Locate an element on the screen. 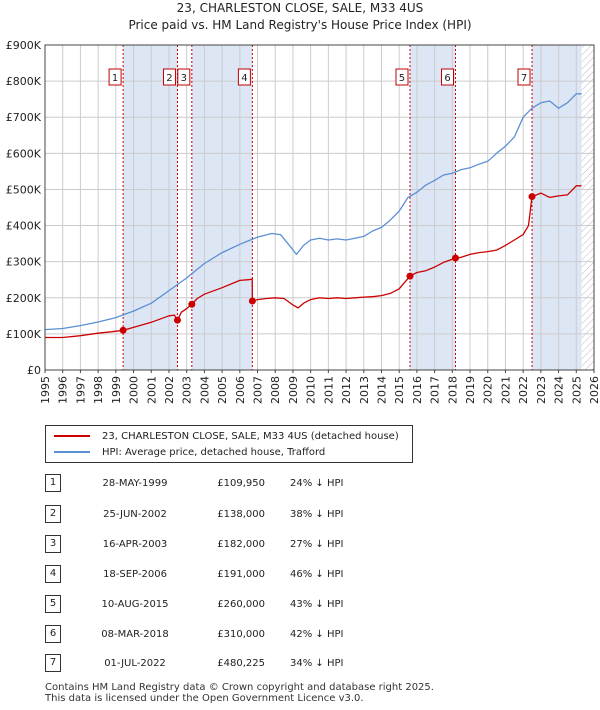 This screenshot has height=710, width=600. x-tick-label: 2007 is located at coordinates (258, 390).